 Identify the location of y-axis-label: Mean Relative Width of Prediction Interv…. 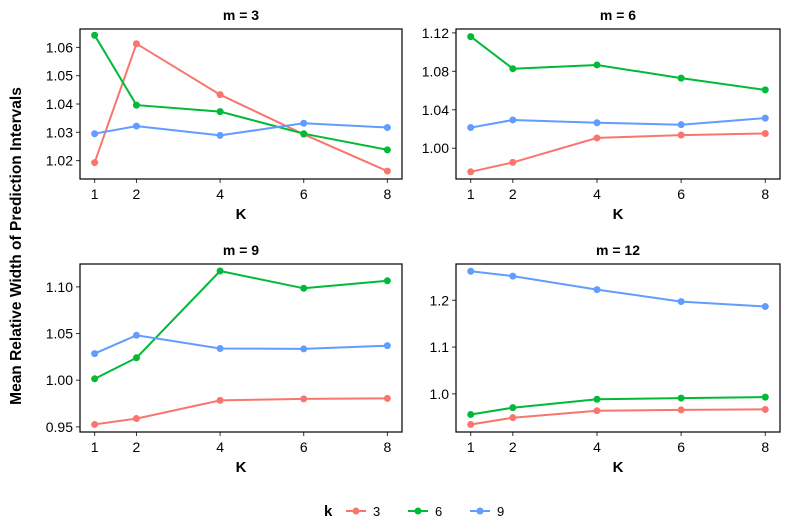
(16, 246).